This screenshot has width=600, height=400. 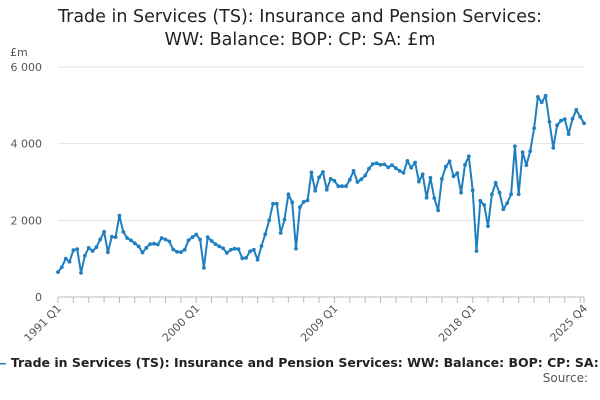 I want to click on y-tick-label: 0, so click(x=38, y=297).